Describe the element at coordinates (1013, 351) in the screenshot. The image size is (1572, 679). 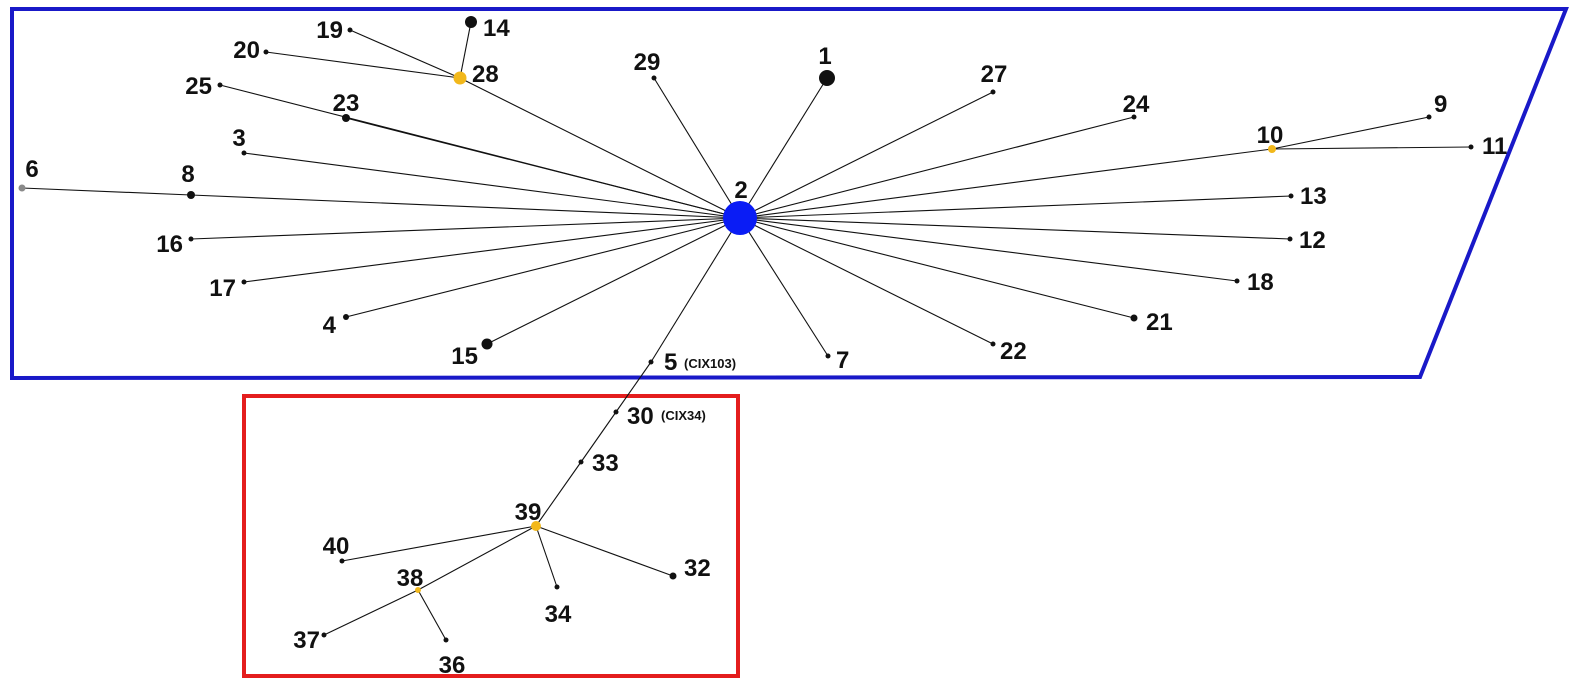
I see `node-label-22: 22` at that location.